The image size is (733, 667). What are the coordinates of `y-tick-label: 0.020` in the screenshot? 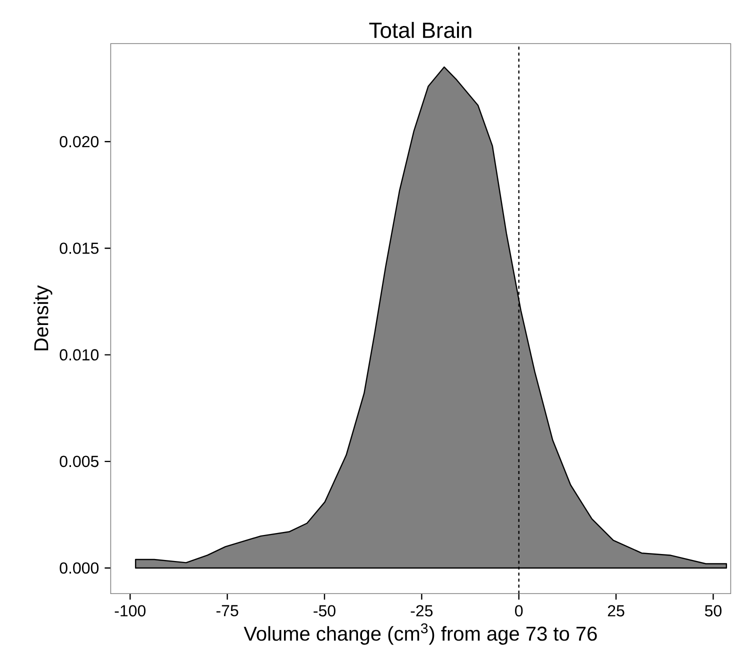 It's located at (79, 142).